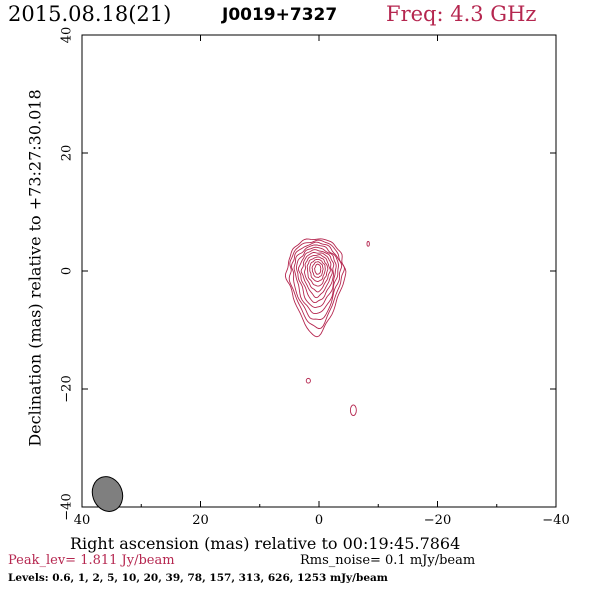  I want to click on x-tick-label: −20, so click(437, 520).